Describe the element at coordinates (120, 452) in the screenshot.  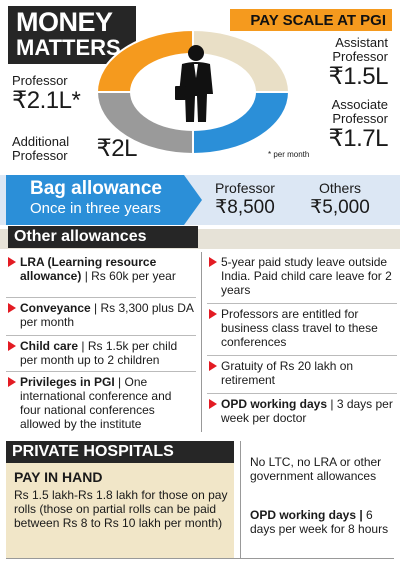
I see `private-hospitals-title: PRIVATE HOSPITALS` at that location.